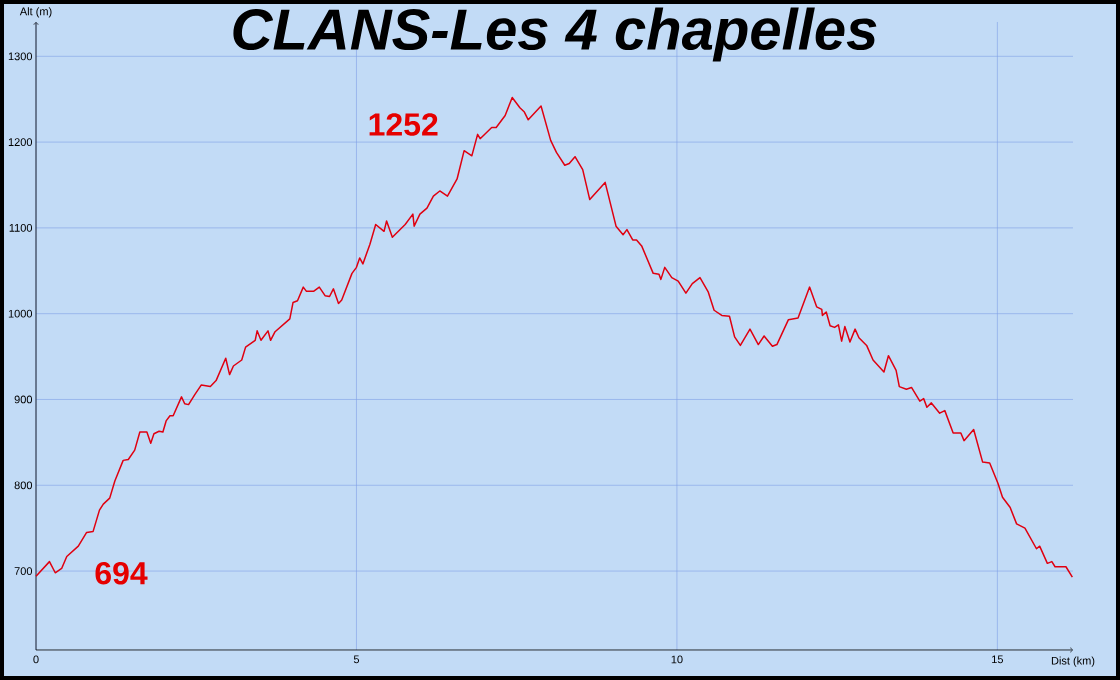 The width and height of the screenshot is (1120, 680). I want to click on x-tick-label: 0, so click(36, 659).